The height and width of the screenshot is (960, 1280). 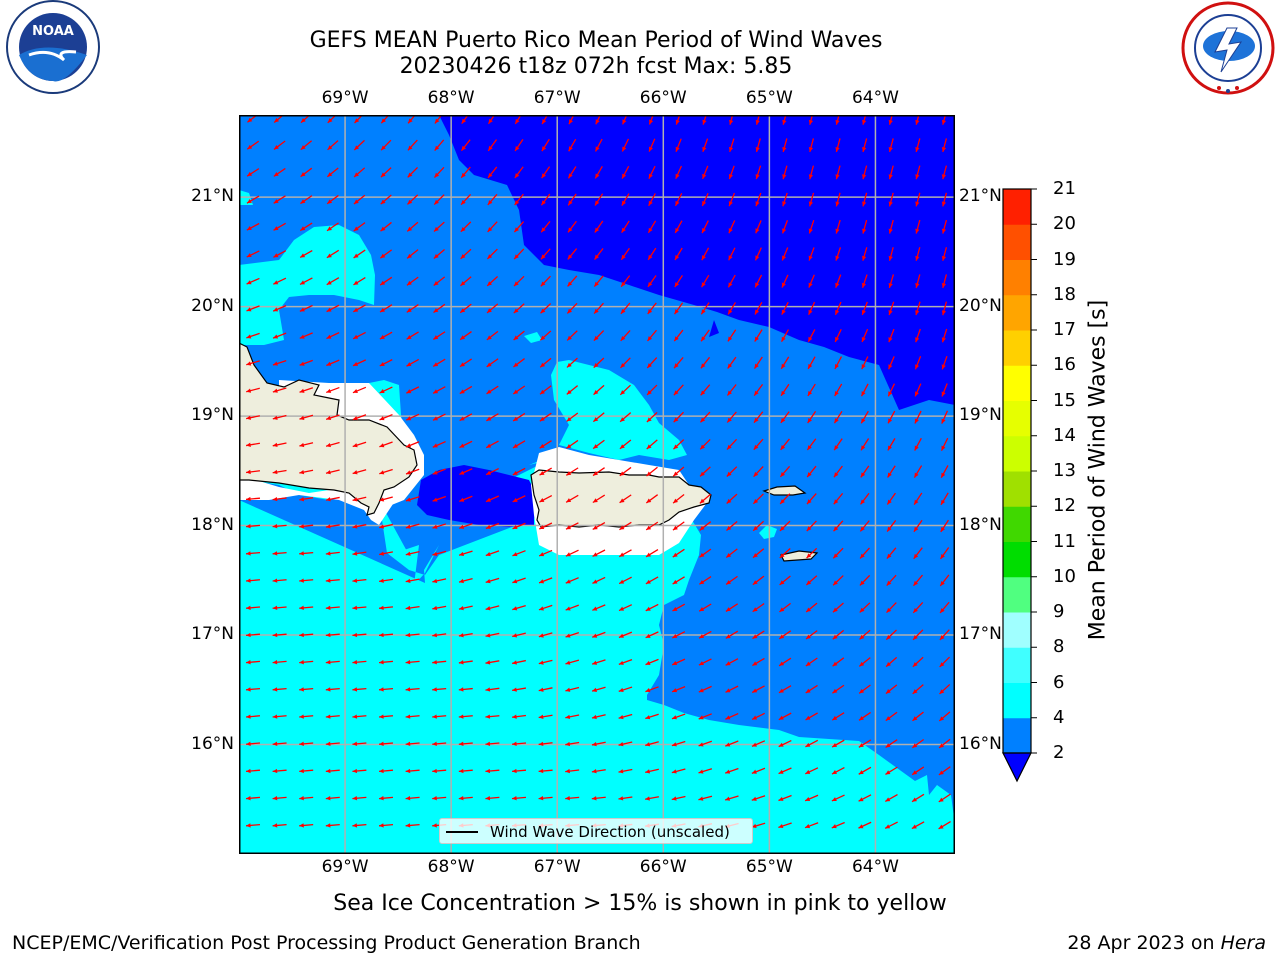 I want to click on lon-tick-label-bottom: 65°W, so click(x=769, y=867).